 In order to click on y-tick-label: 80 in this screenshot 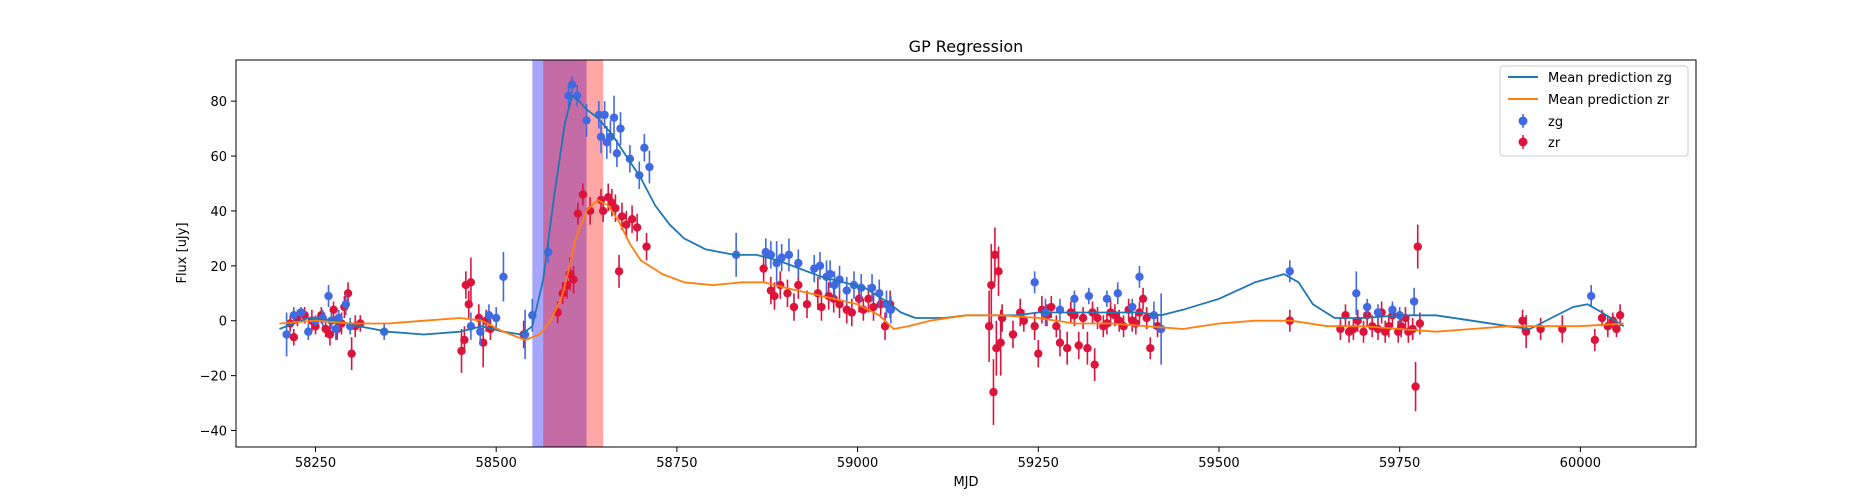, I will do `click(218, 102)`.